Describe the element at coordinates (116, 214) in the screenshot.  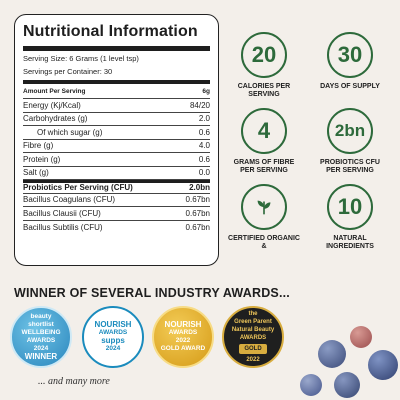
I see `nutrition-row: Bacillus Clausii (CFU) 0.67bn` at that location.